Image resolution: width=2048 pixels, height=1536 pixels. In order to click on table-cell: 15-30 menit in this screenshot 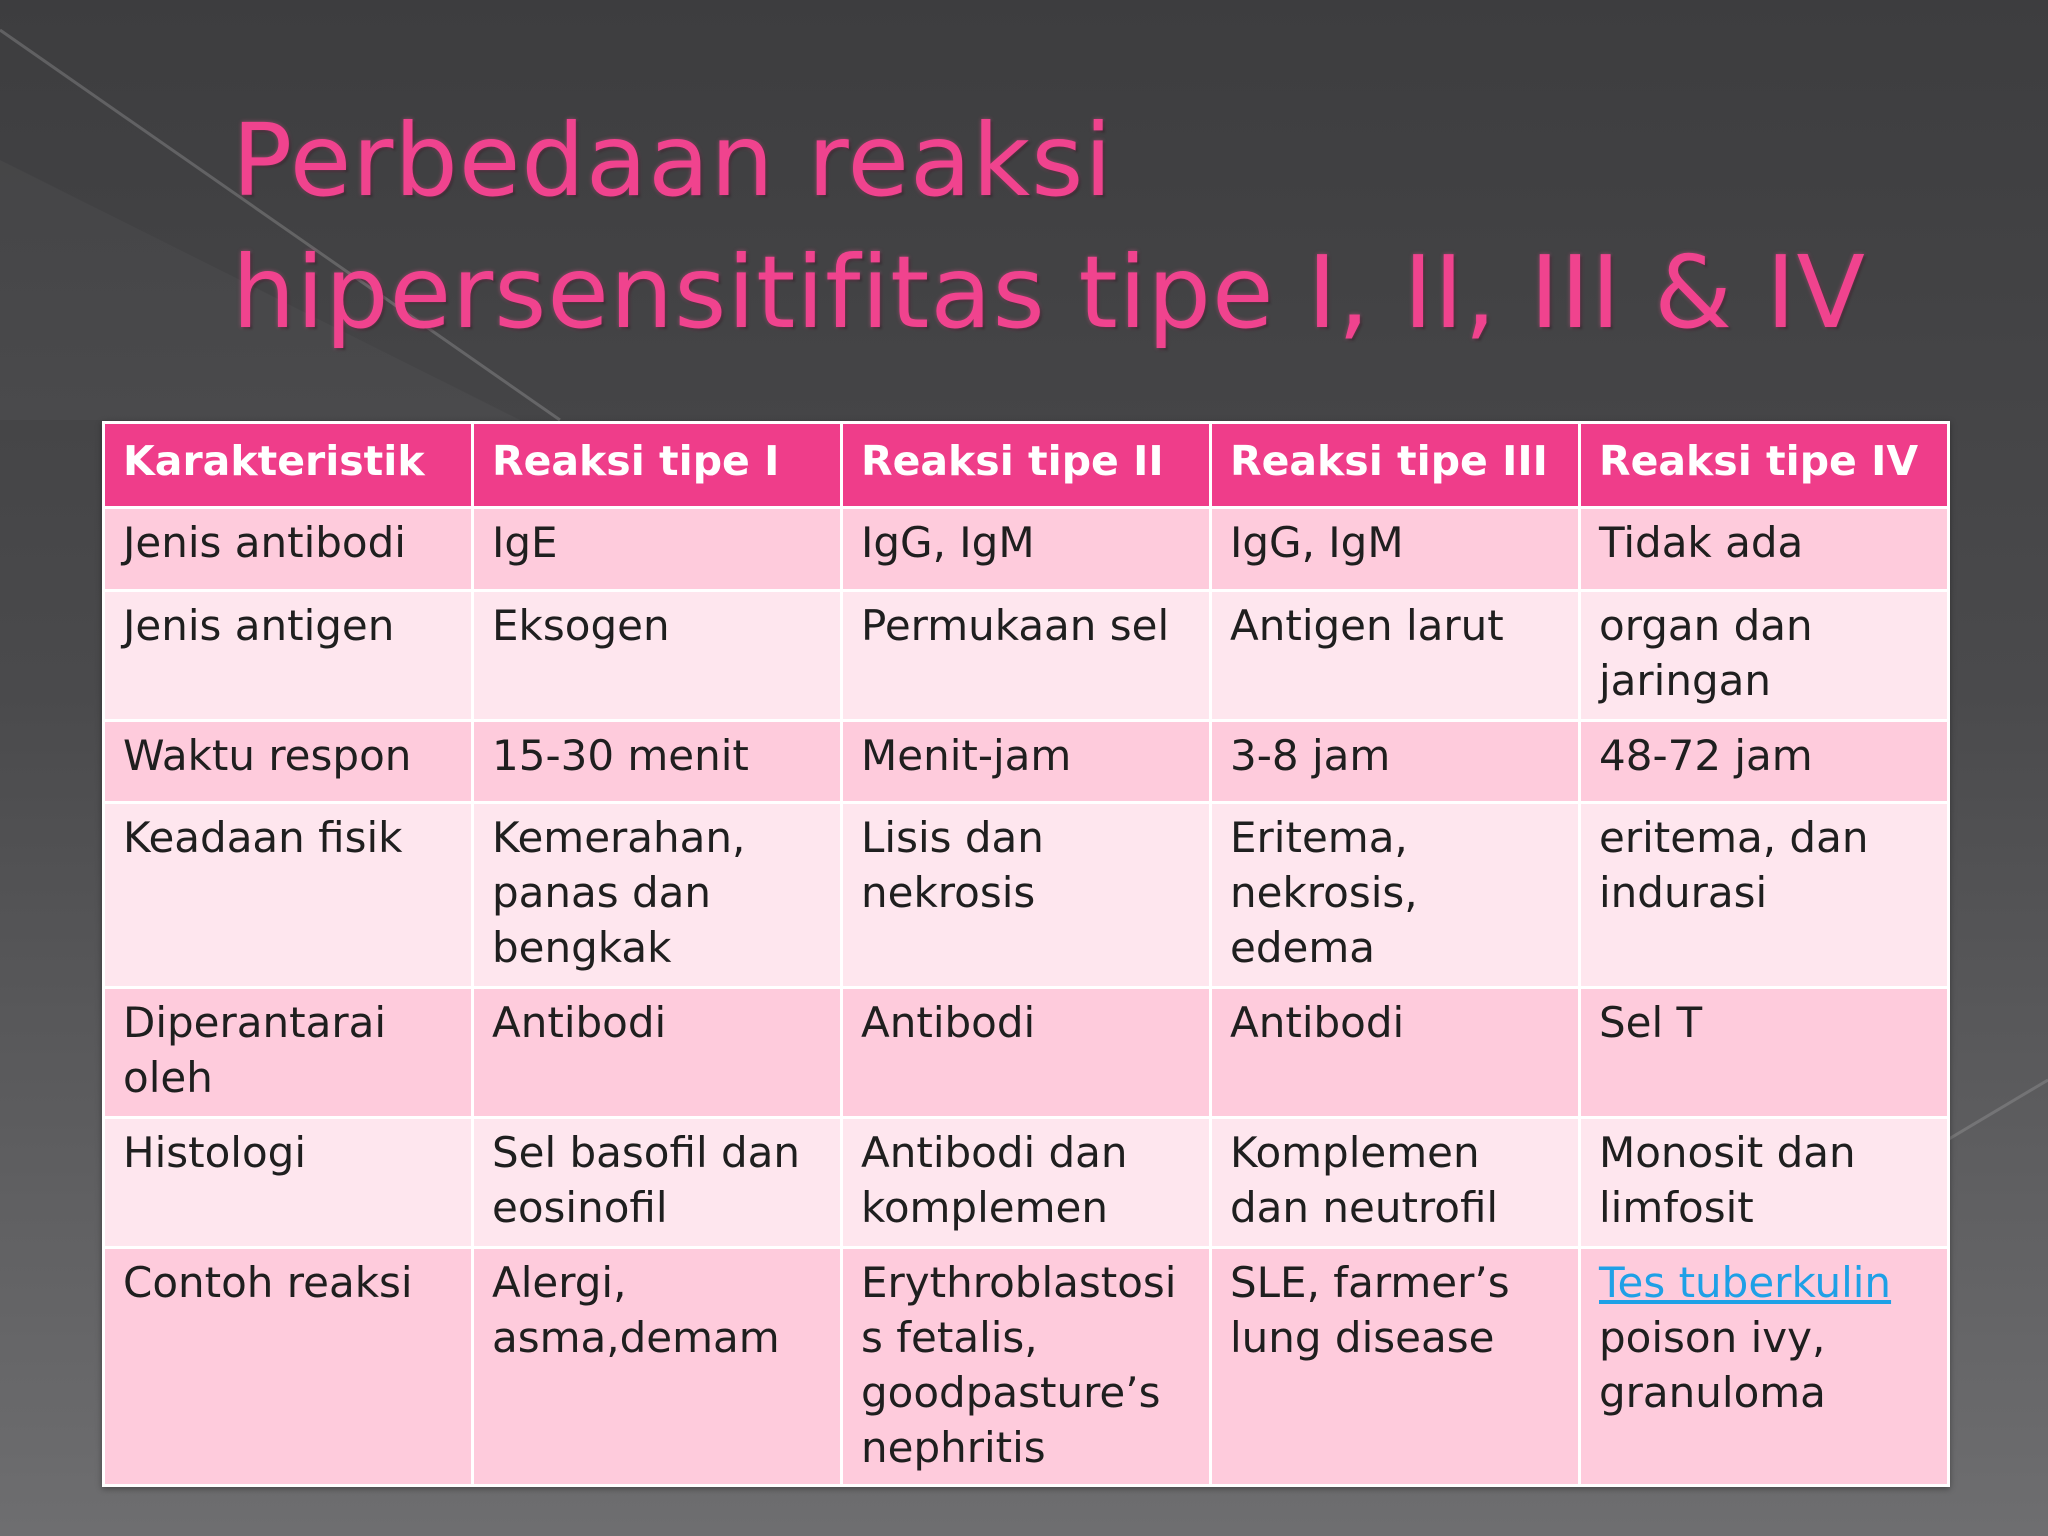, I will do `click(657, 761)`.